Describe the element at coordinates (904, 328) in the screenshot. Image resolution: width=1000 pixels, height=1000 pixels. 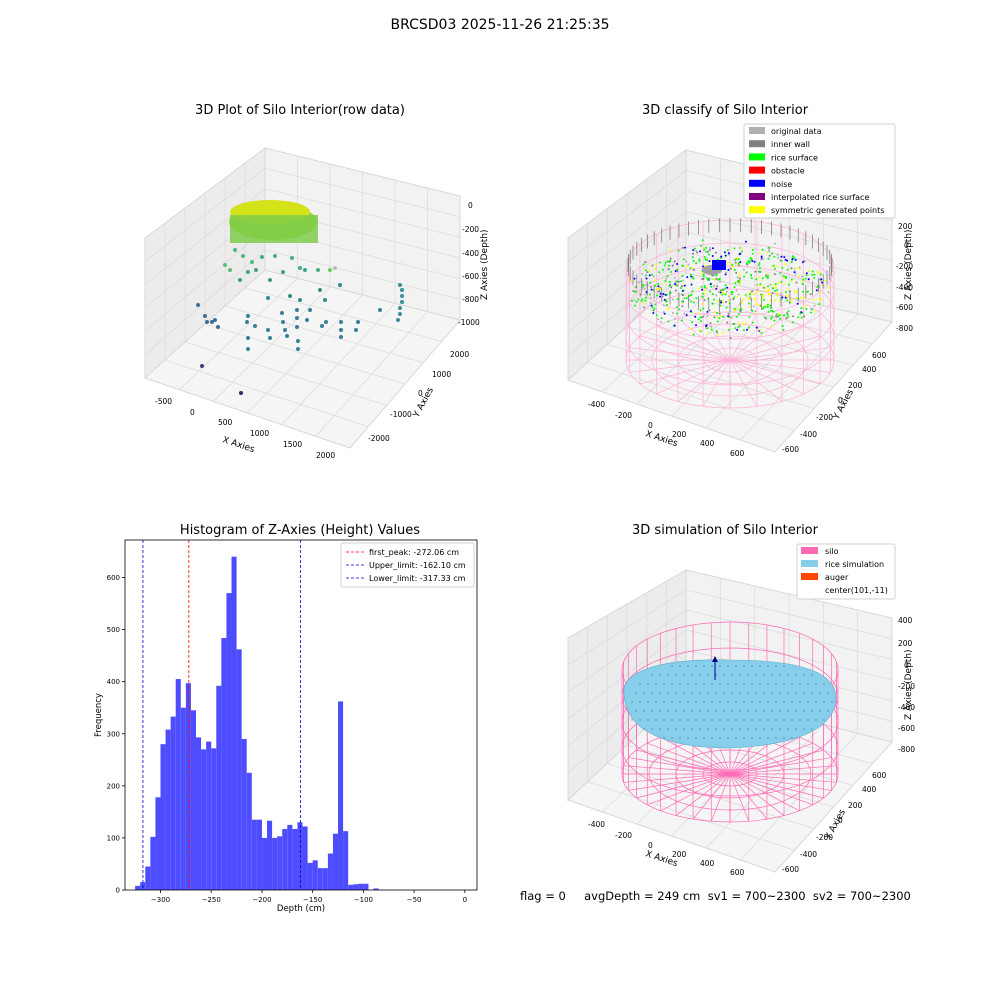
I see `classify-ztick: -800` at that location.